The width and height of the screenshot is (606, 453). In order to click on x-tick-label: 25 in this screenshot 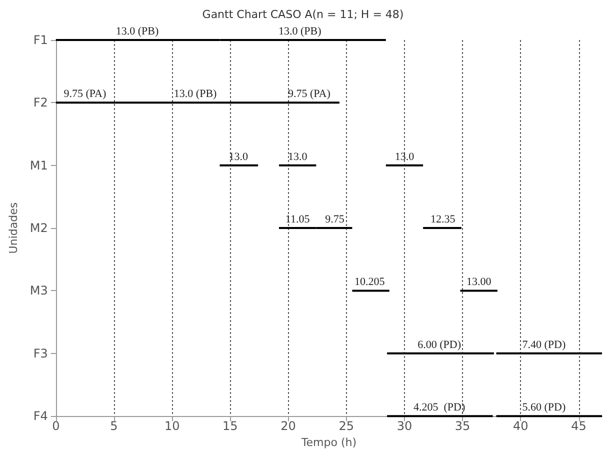, I will do `click(346, 426)`.